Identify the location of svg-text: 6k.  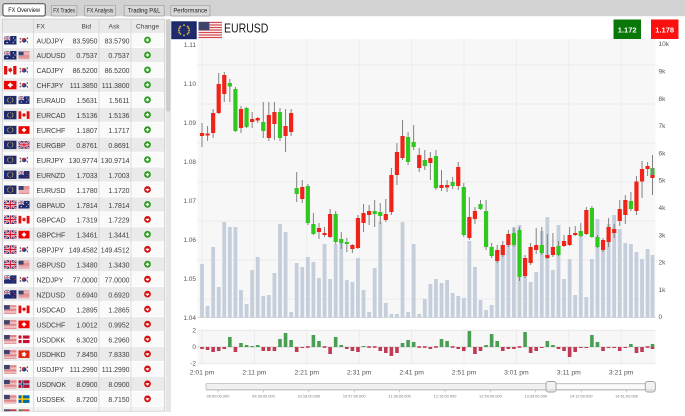
(663, 153).